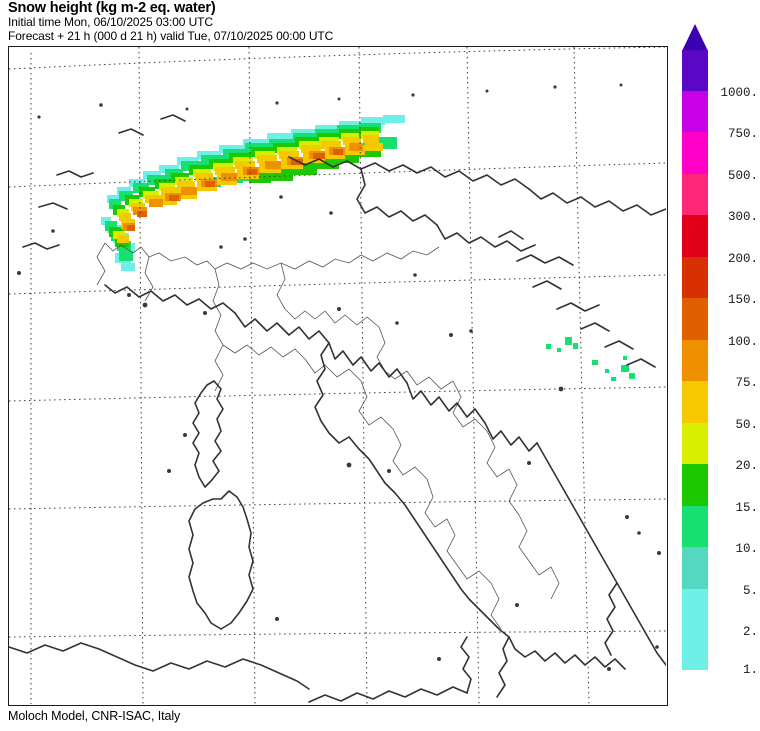 The height and width of the screenshot is (731, 760). Describe the element at coordinates (742, 259) in the screenshot. I see `colorbar-tick-label: 200.` at that location.